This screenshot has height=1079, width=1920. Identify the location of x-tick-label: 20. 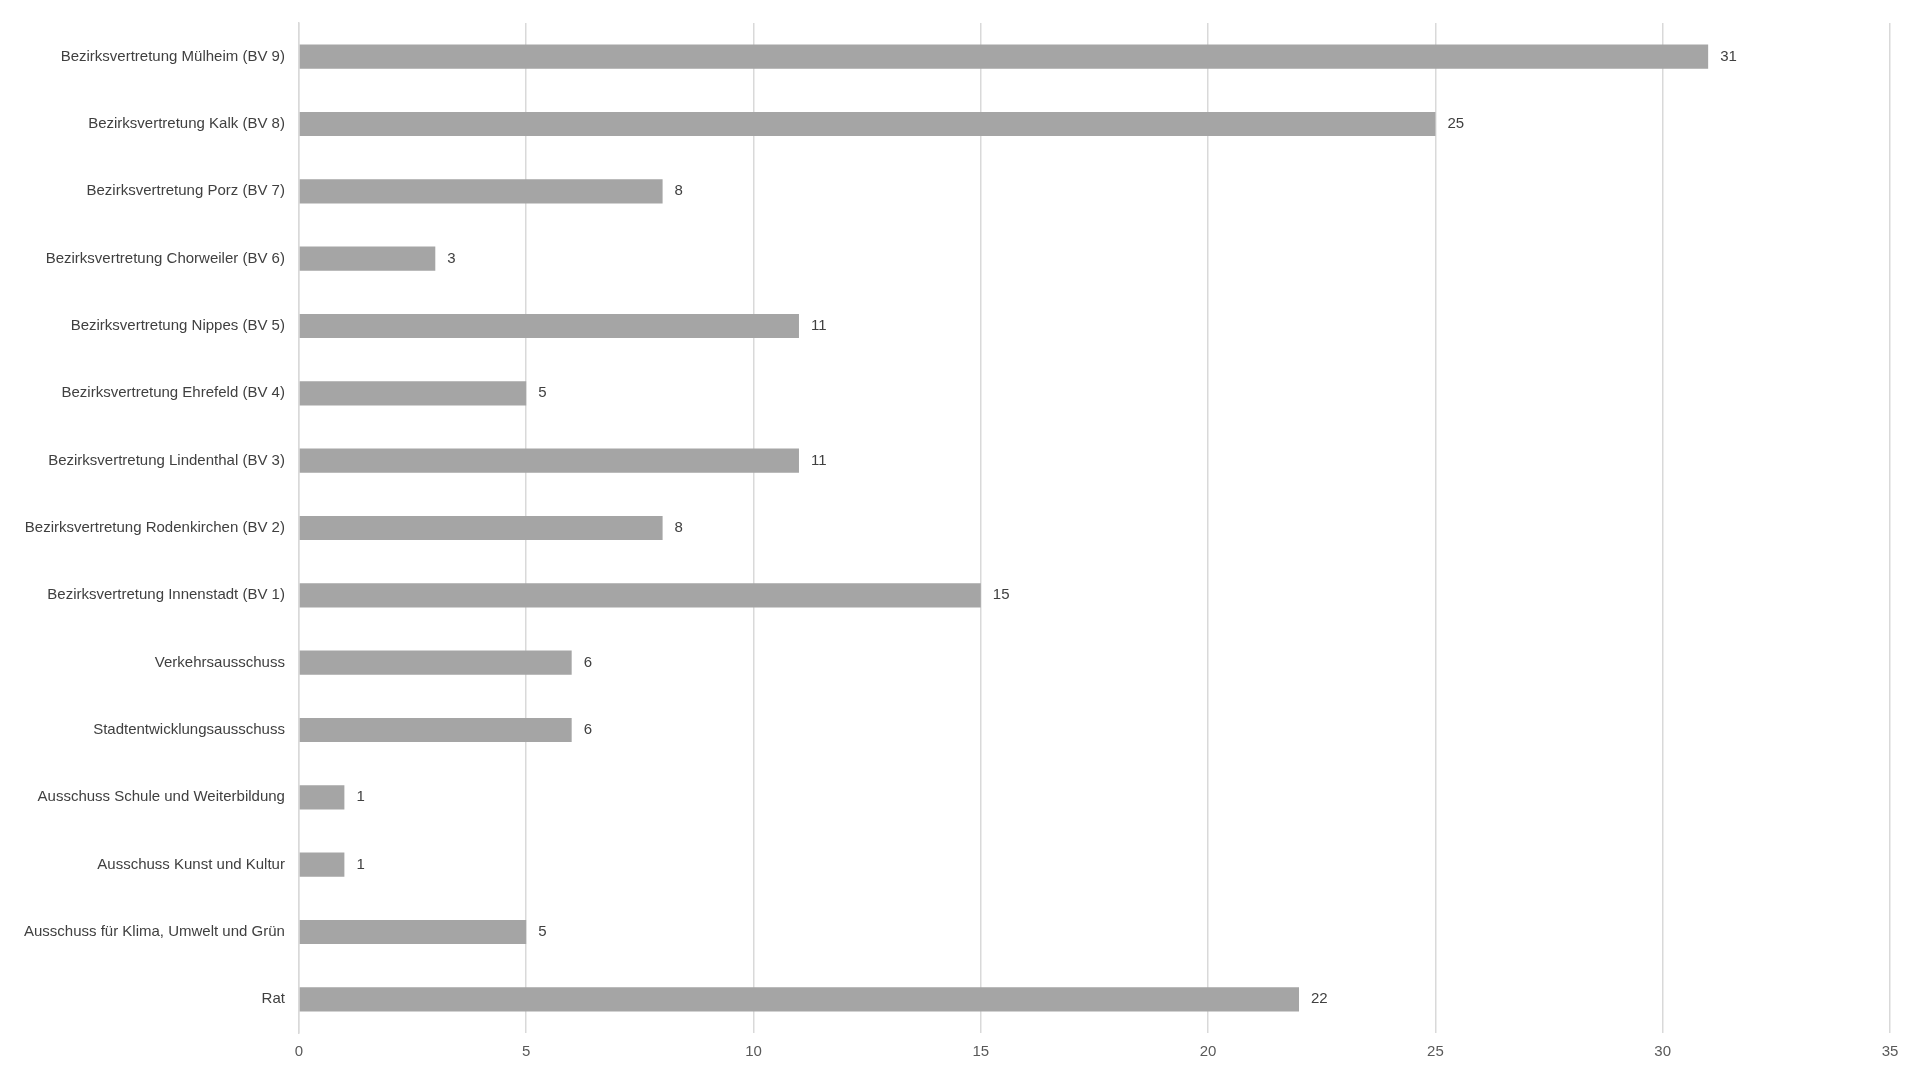
(1208, 1051).